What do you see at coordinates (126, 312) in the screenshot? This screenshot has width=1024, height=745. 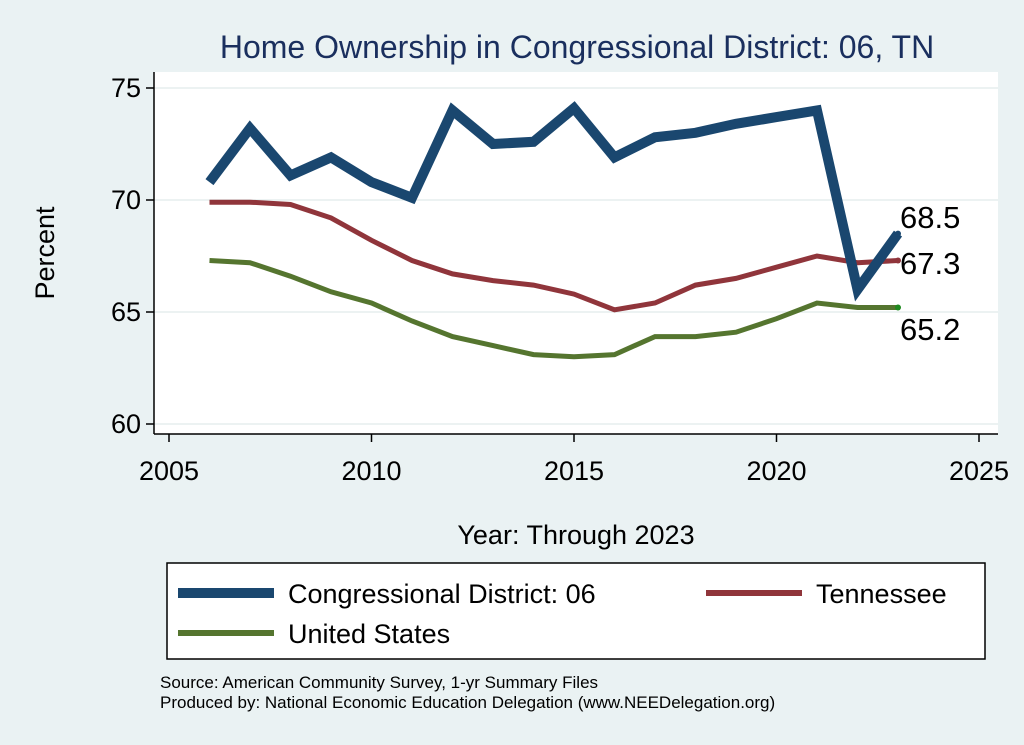 I see `y-tick-label: 65` at bounding box center [126, 312].